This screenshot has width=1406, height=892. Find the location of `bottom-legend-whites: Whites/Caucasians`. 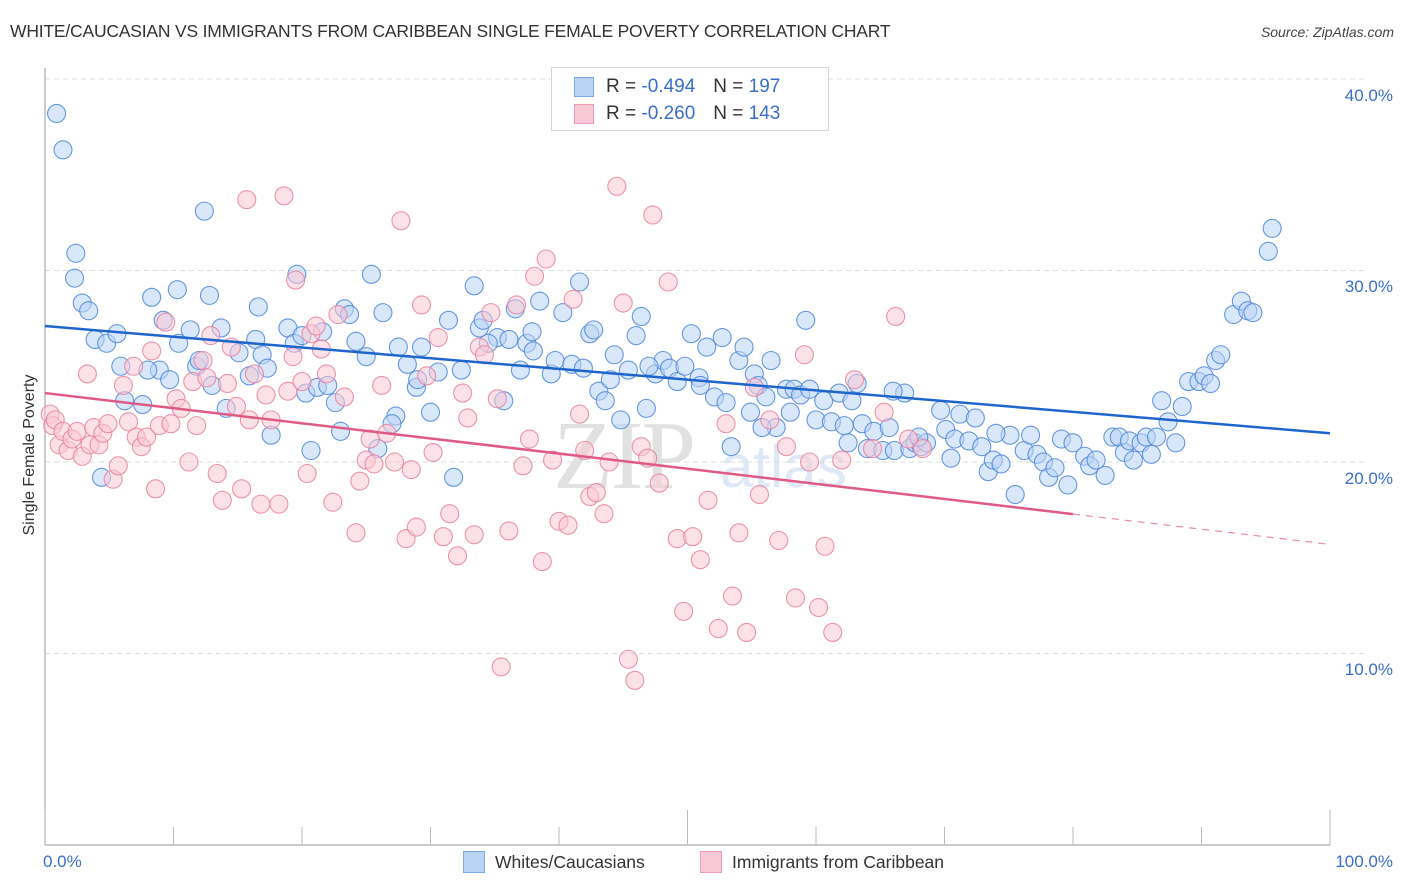

bottom-legend-whites: Whites/Caucasians is located at coordinates (554, 862).